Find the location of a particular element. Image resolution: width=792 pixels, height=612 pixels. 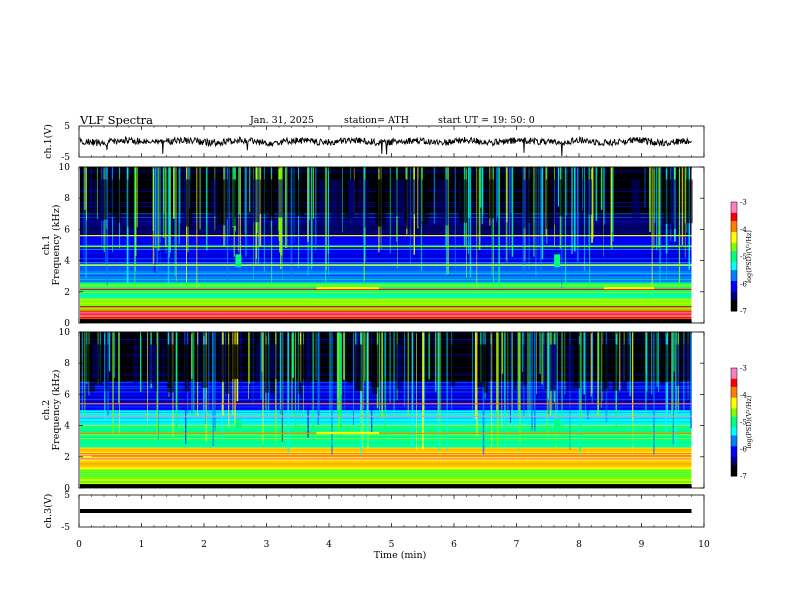

burst-marker is located at coordinates (238, 260).